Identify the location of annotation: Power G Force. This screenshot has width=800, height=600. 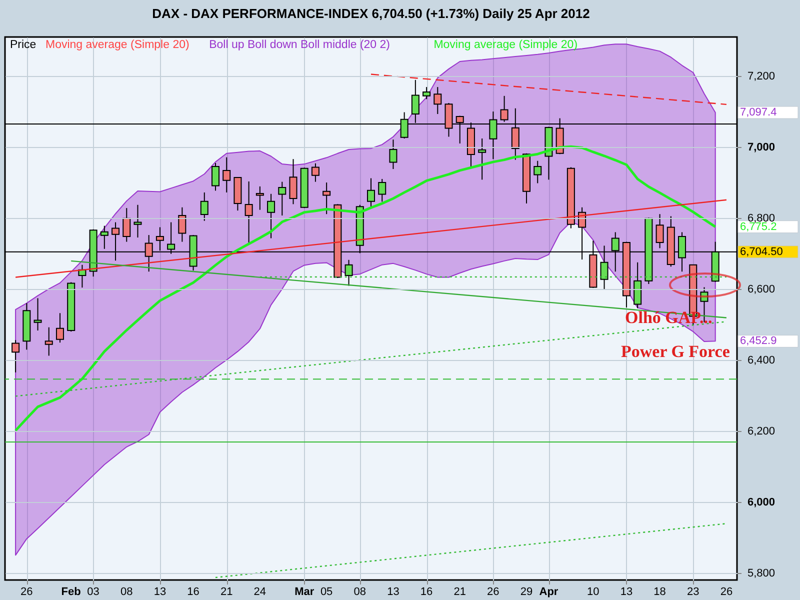
(675, 351).